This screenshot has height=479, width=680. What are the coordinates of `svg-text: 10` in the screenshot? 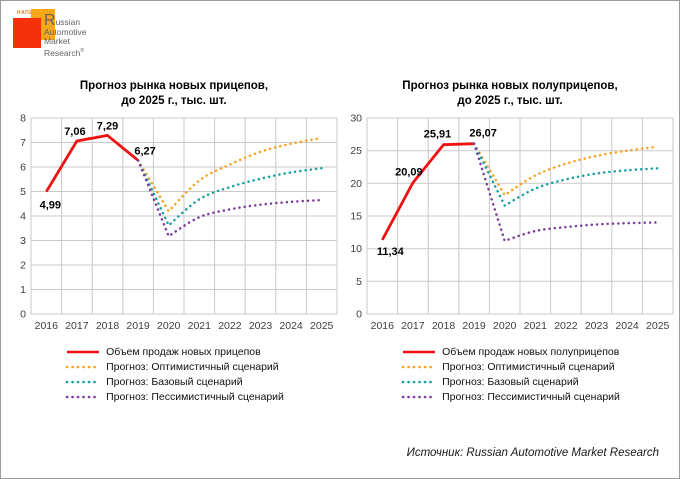 It's located at (356, 249).